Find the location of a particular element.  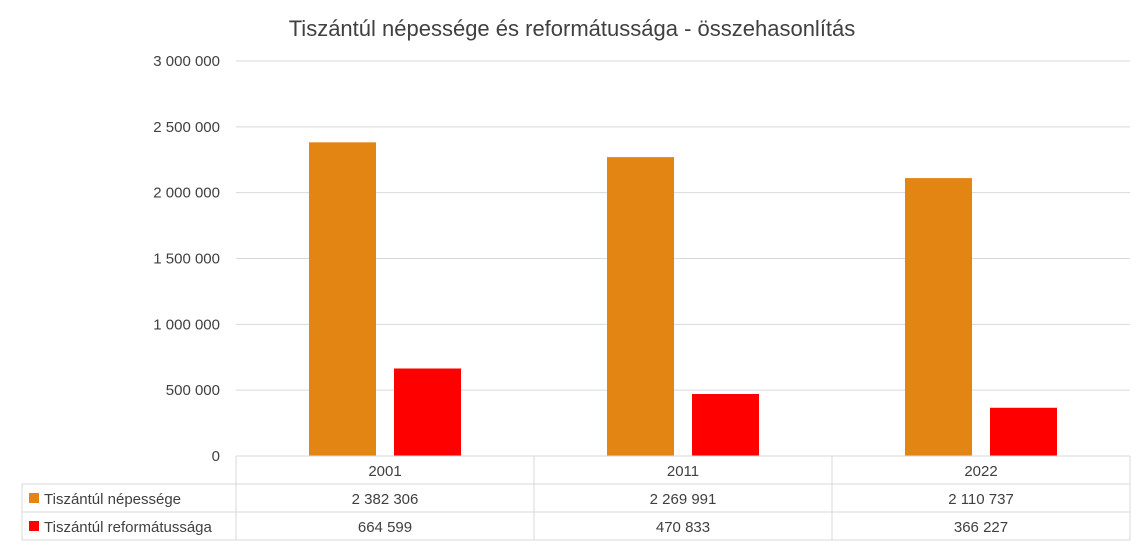

data-table-value: 2 269 991 is located at coordinates (683, 499).